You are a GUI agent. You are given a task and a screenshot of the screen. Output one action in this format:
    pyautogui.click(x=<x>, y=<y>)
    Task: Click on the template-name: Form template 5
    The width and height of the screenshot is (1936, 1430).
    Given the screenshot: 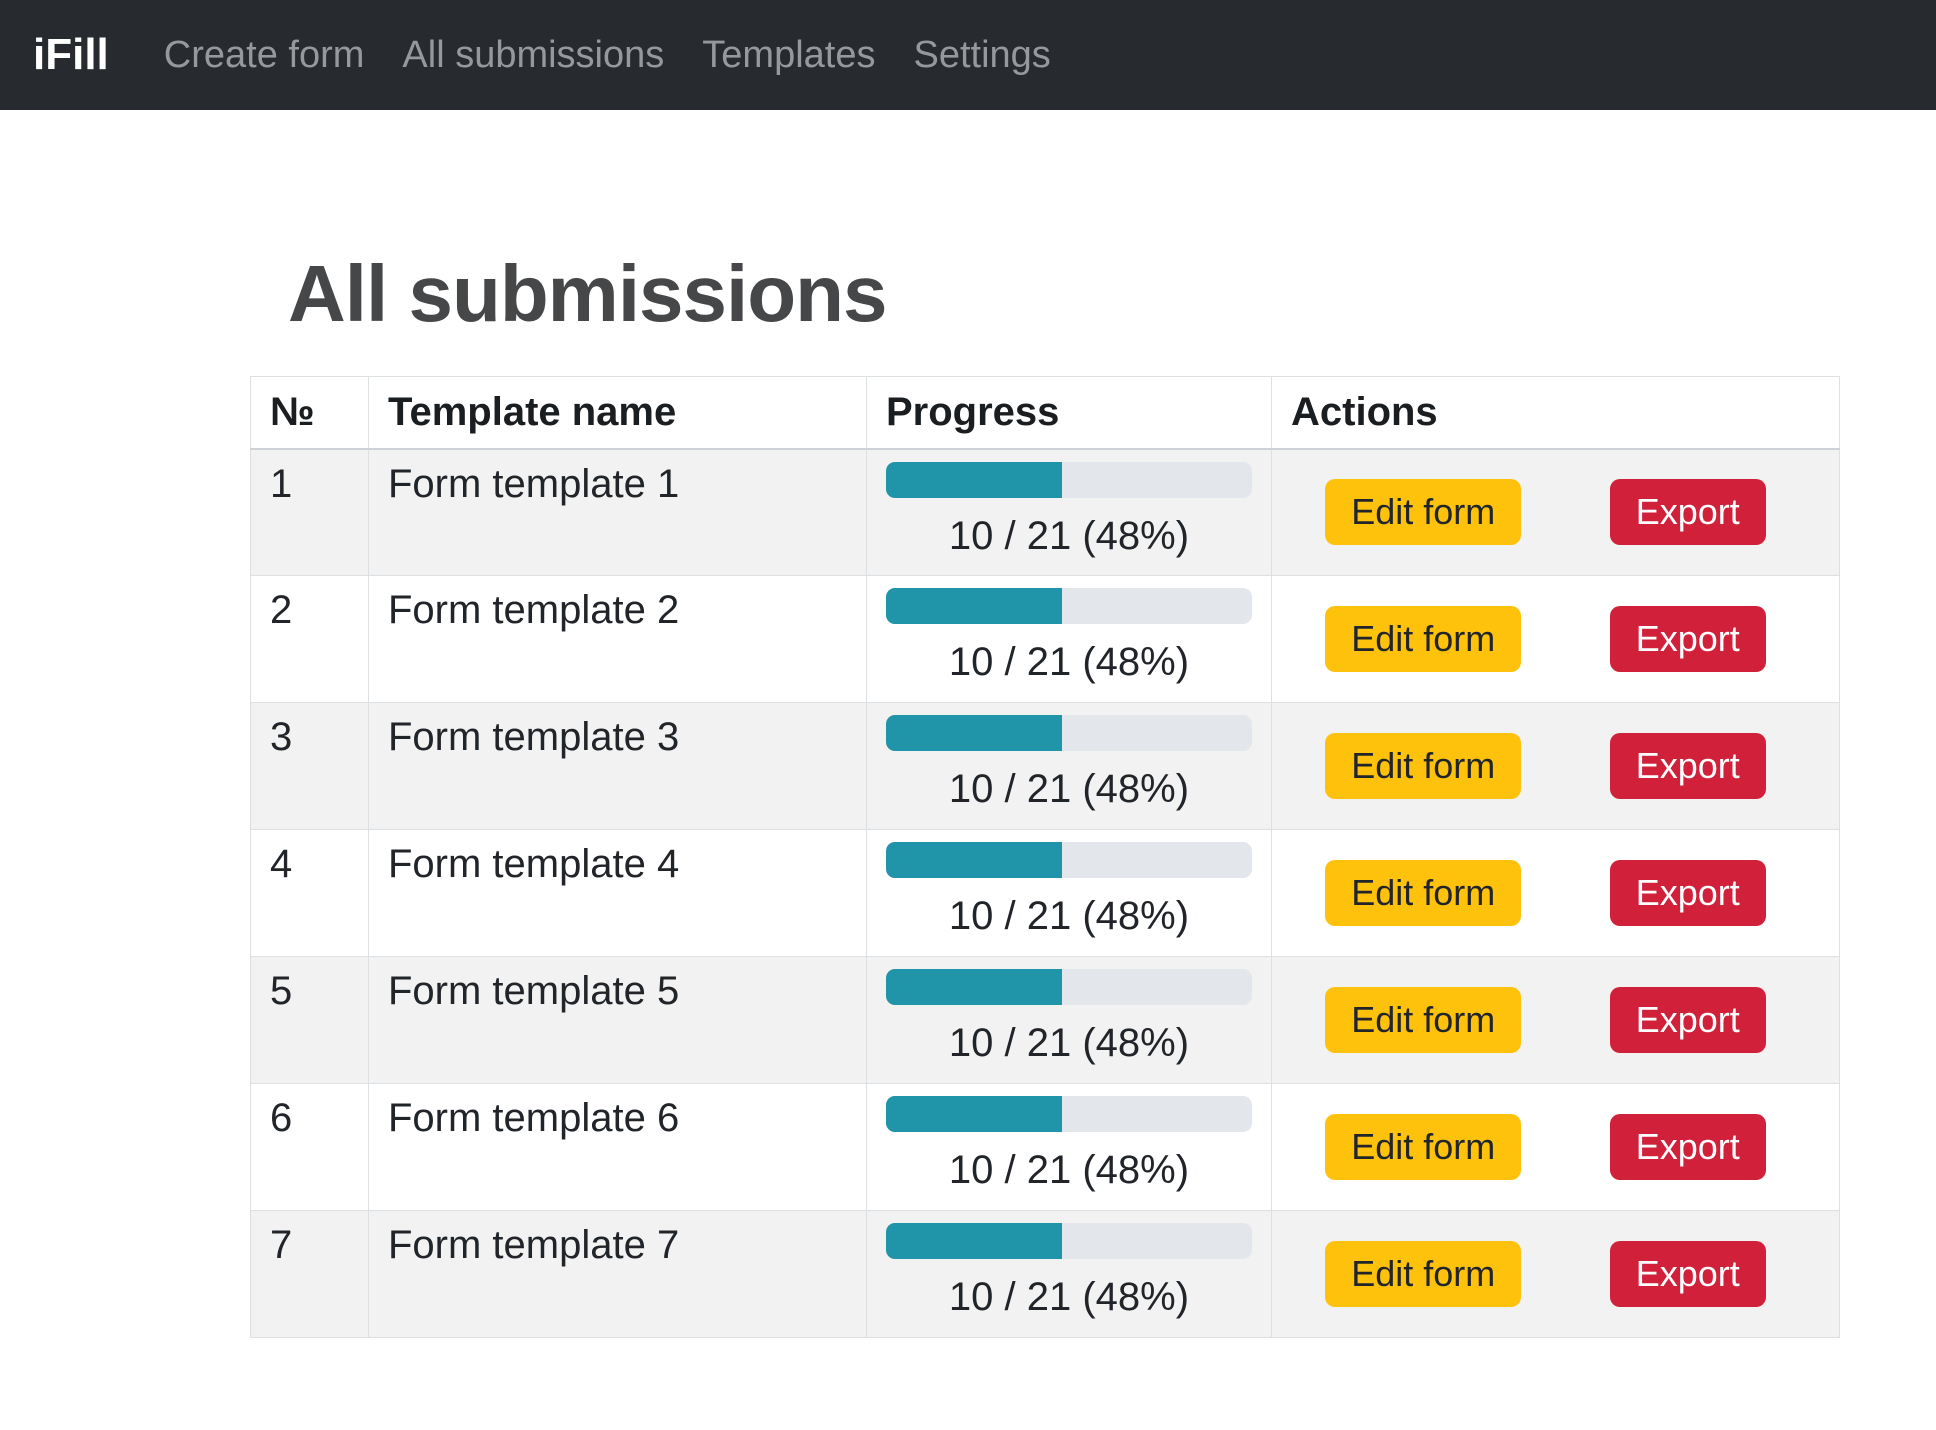 What is the action you would take?
    pyautogui.click(x=617, y=1020)
    